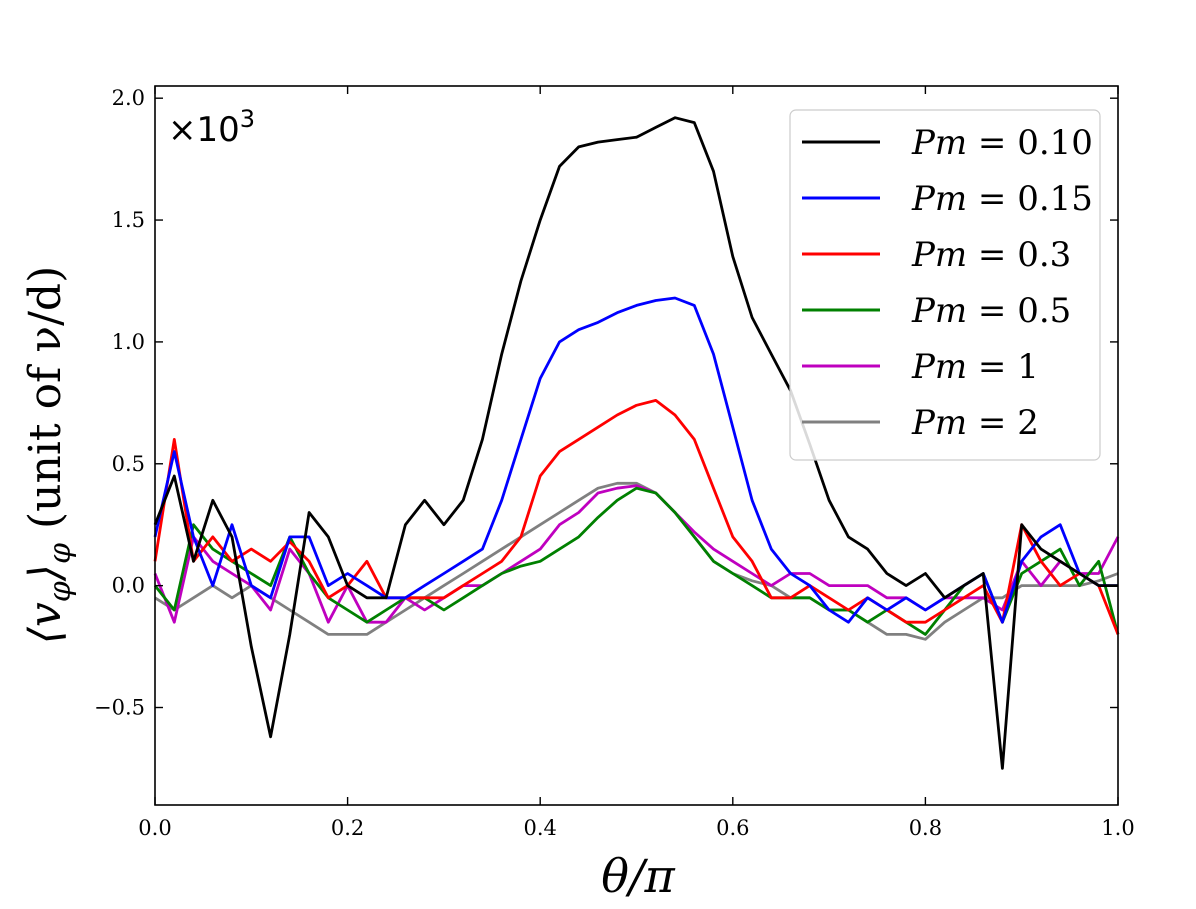 The width and height of the screenshot is (1196, 909). I want to click on y-axis-label: ⟨vφ⟩φ (unit of ν/d), so click(49, 455).